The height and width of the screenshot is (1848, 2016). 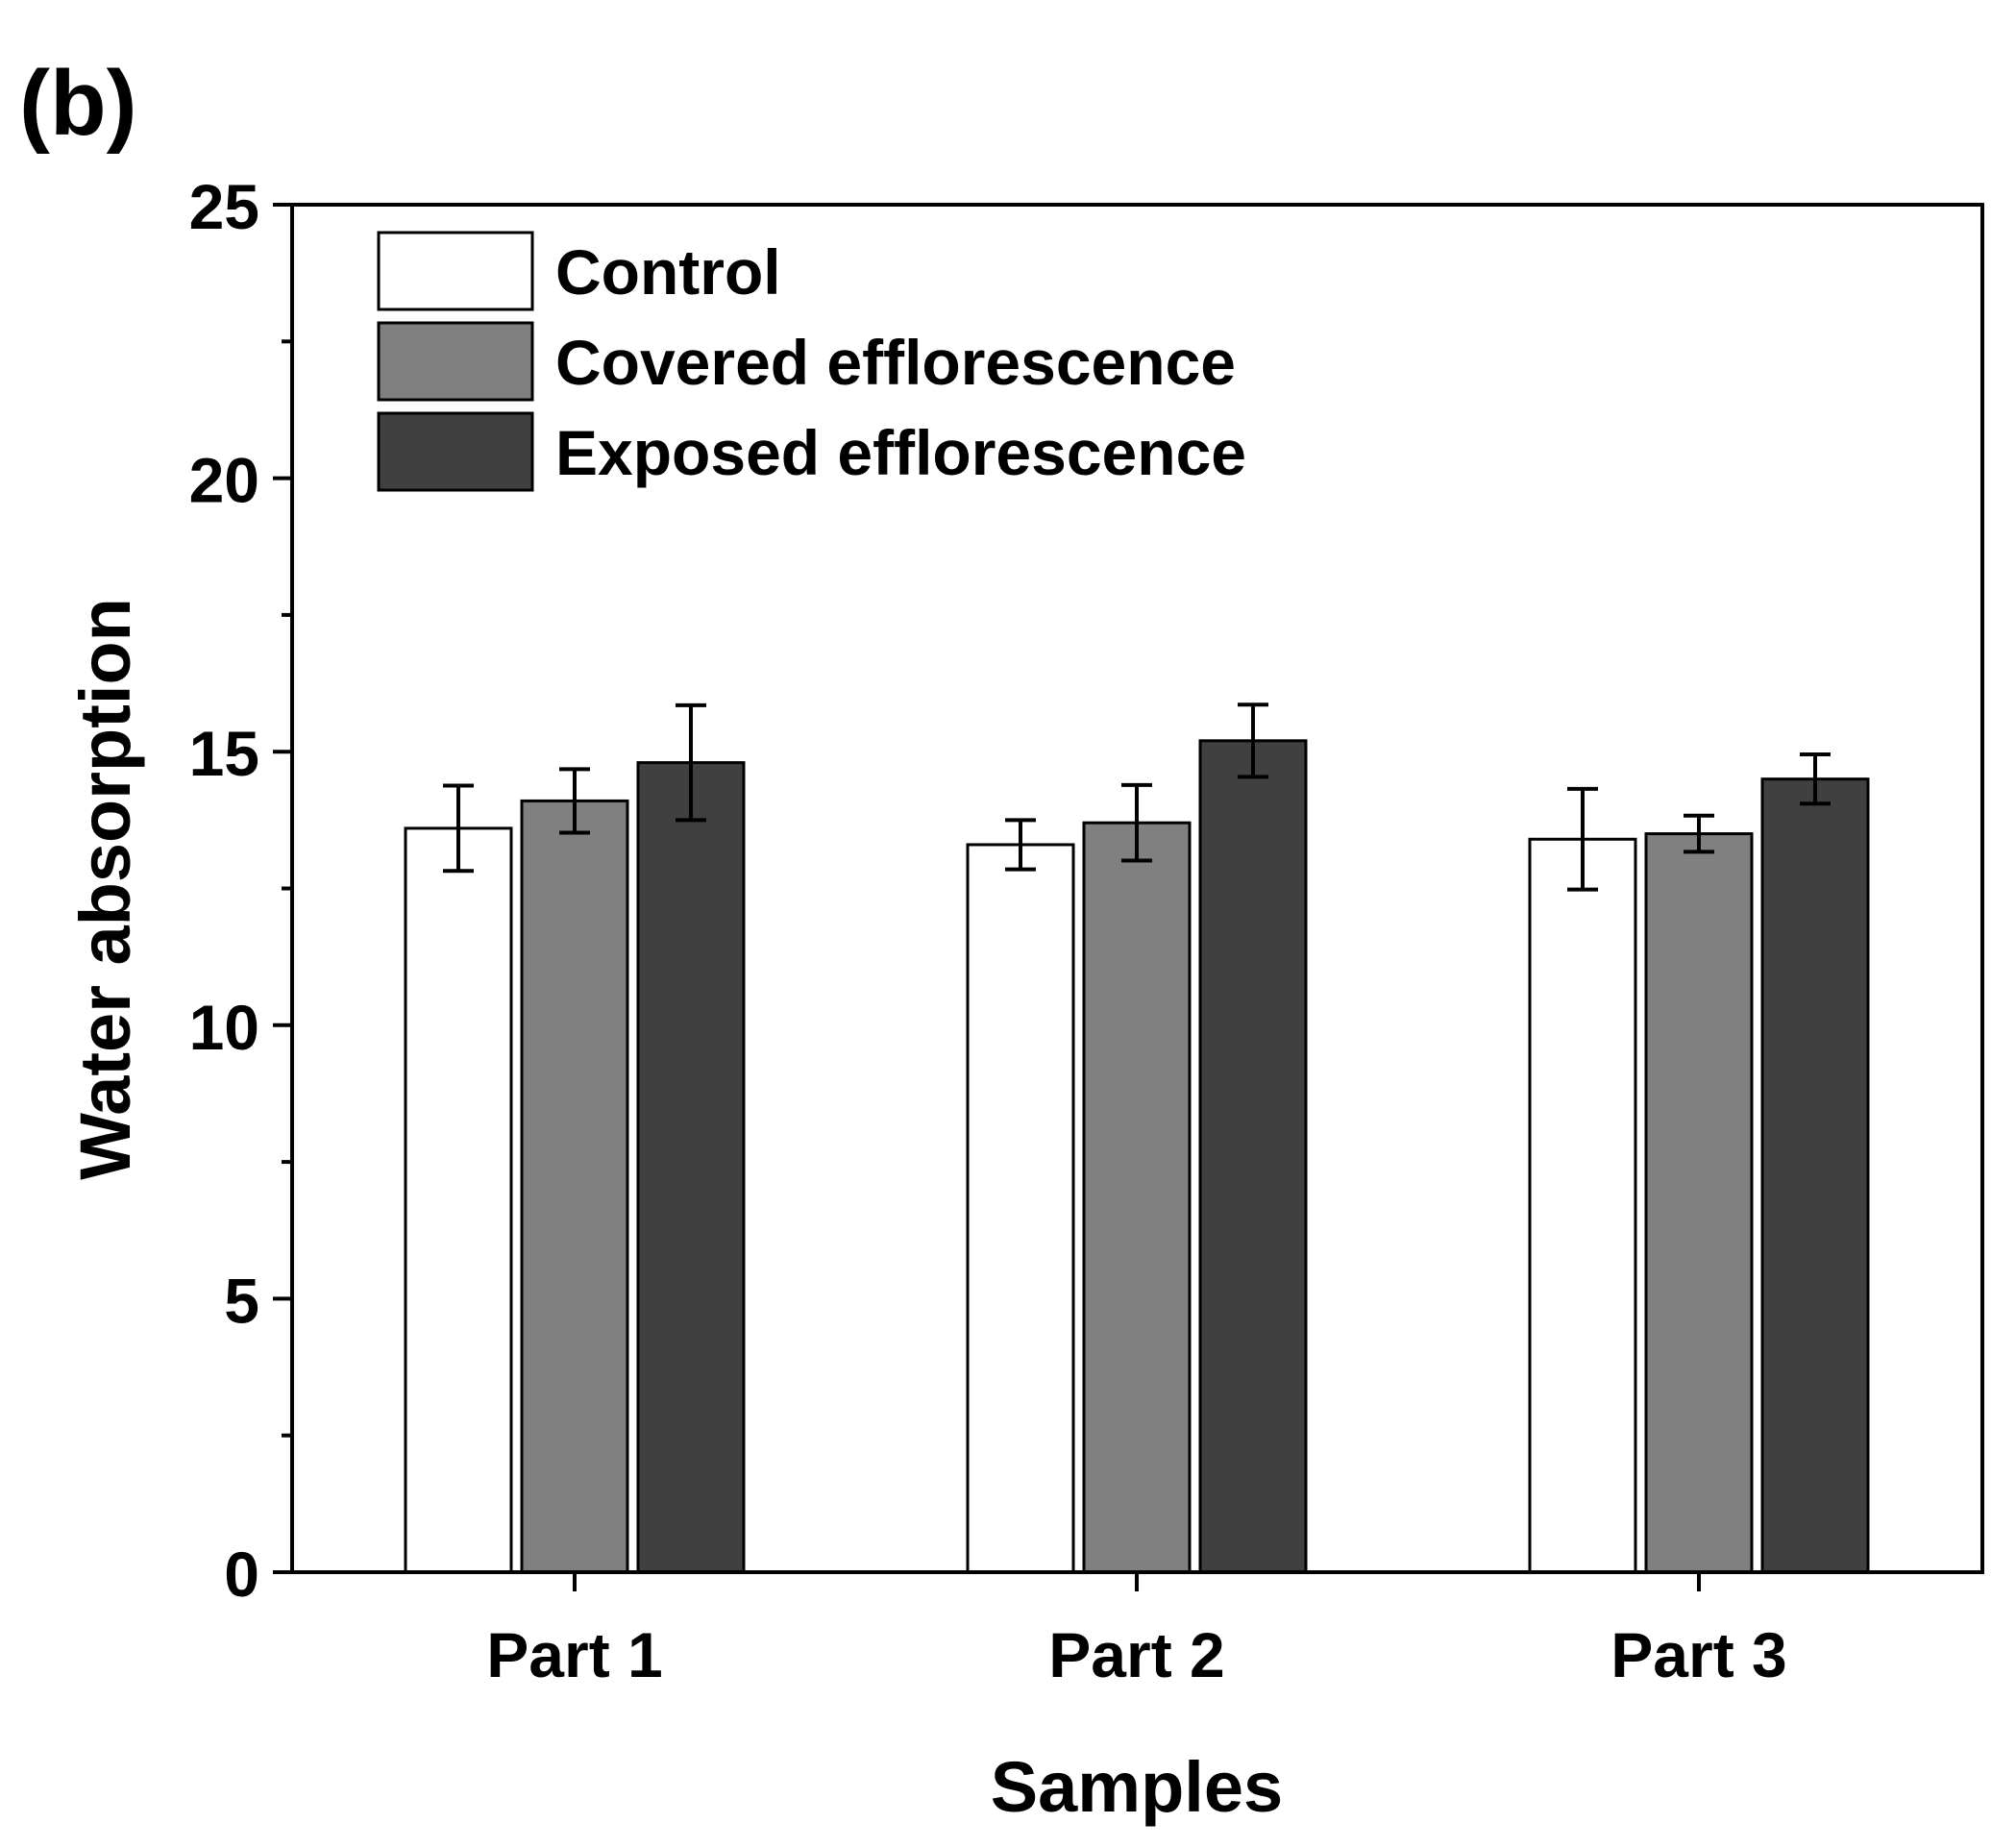 What do you see at coordinates (241, 1300) in the screenshot?
I see `y-tick-label: 5` at bounding box center [241, 1300].